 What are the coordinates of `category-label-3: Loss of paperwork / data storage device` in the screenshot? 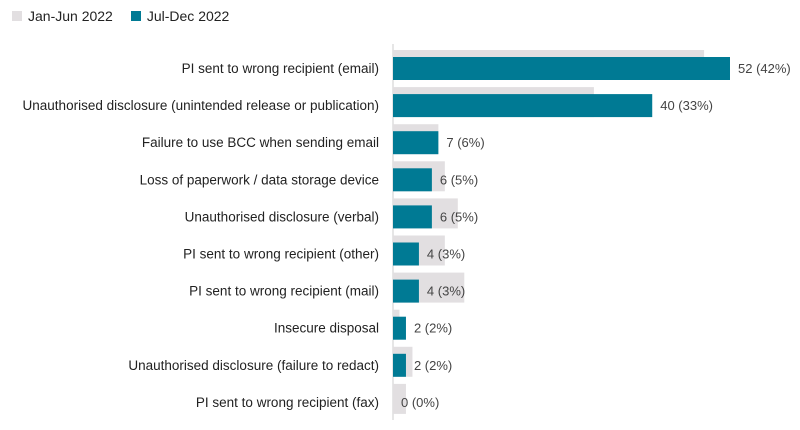 It's located at (259, 179).